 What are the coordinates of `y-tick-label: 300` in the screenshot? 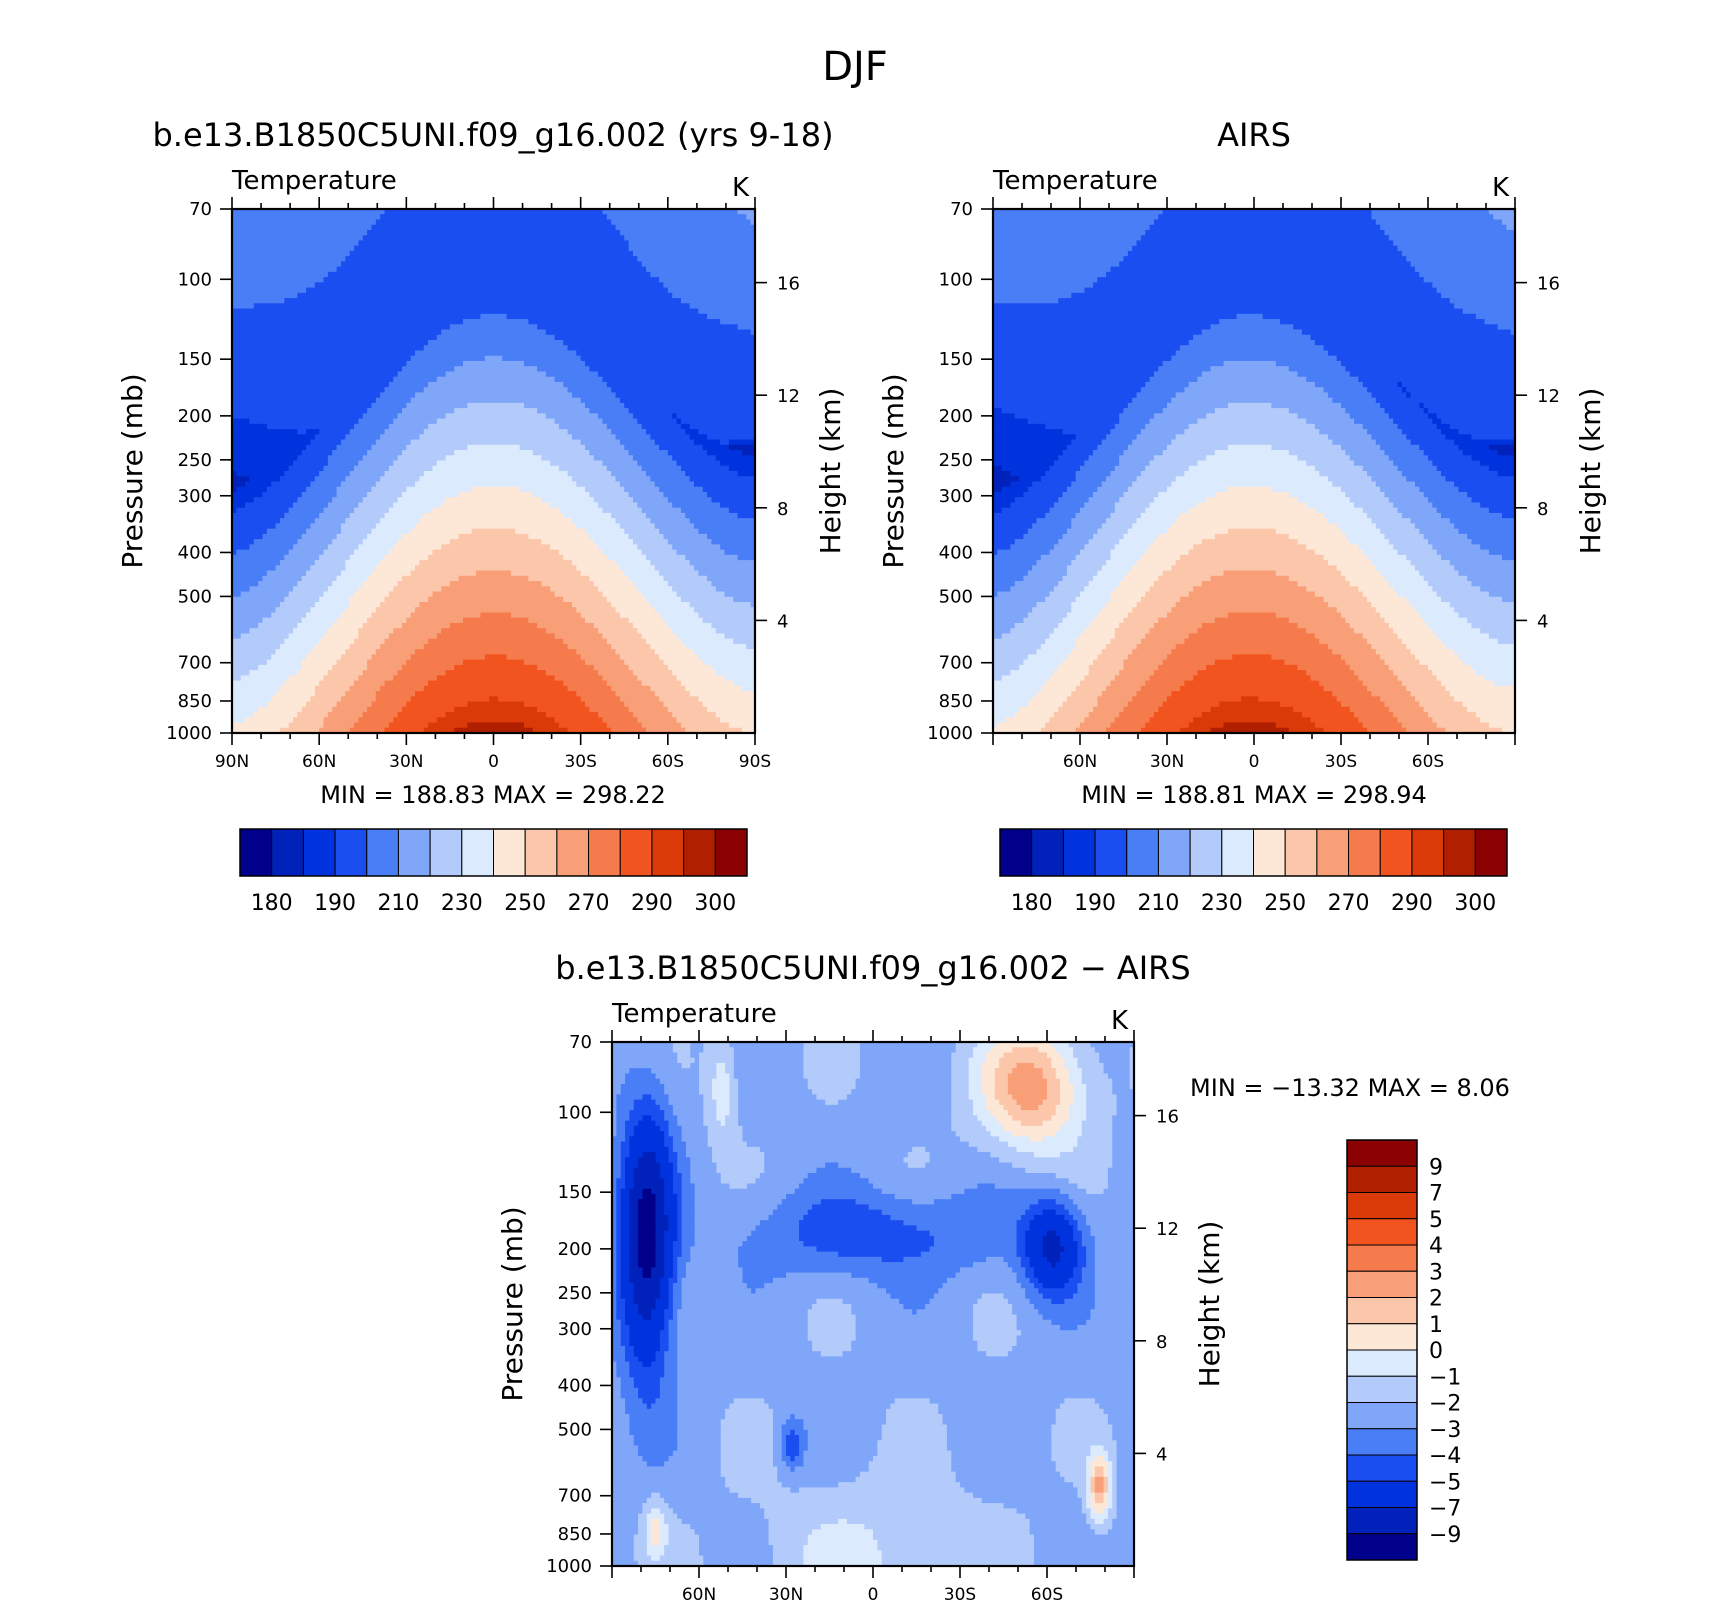 It's located at (575, 1329).